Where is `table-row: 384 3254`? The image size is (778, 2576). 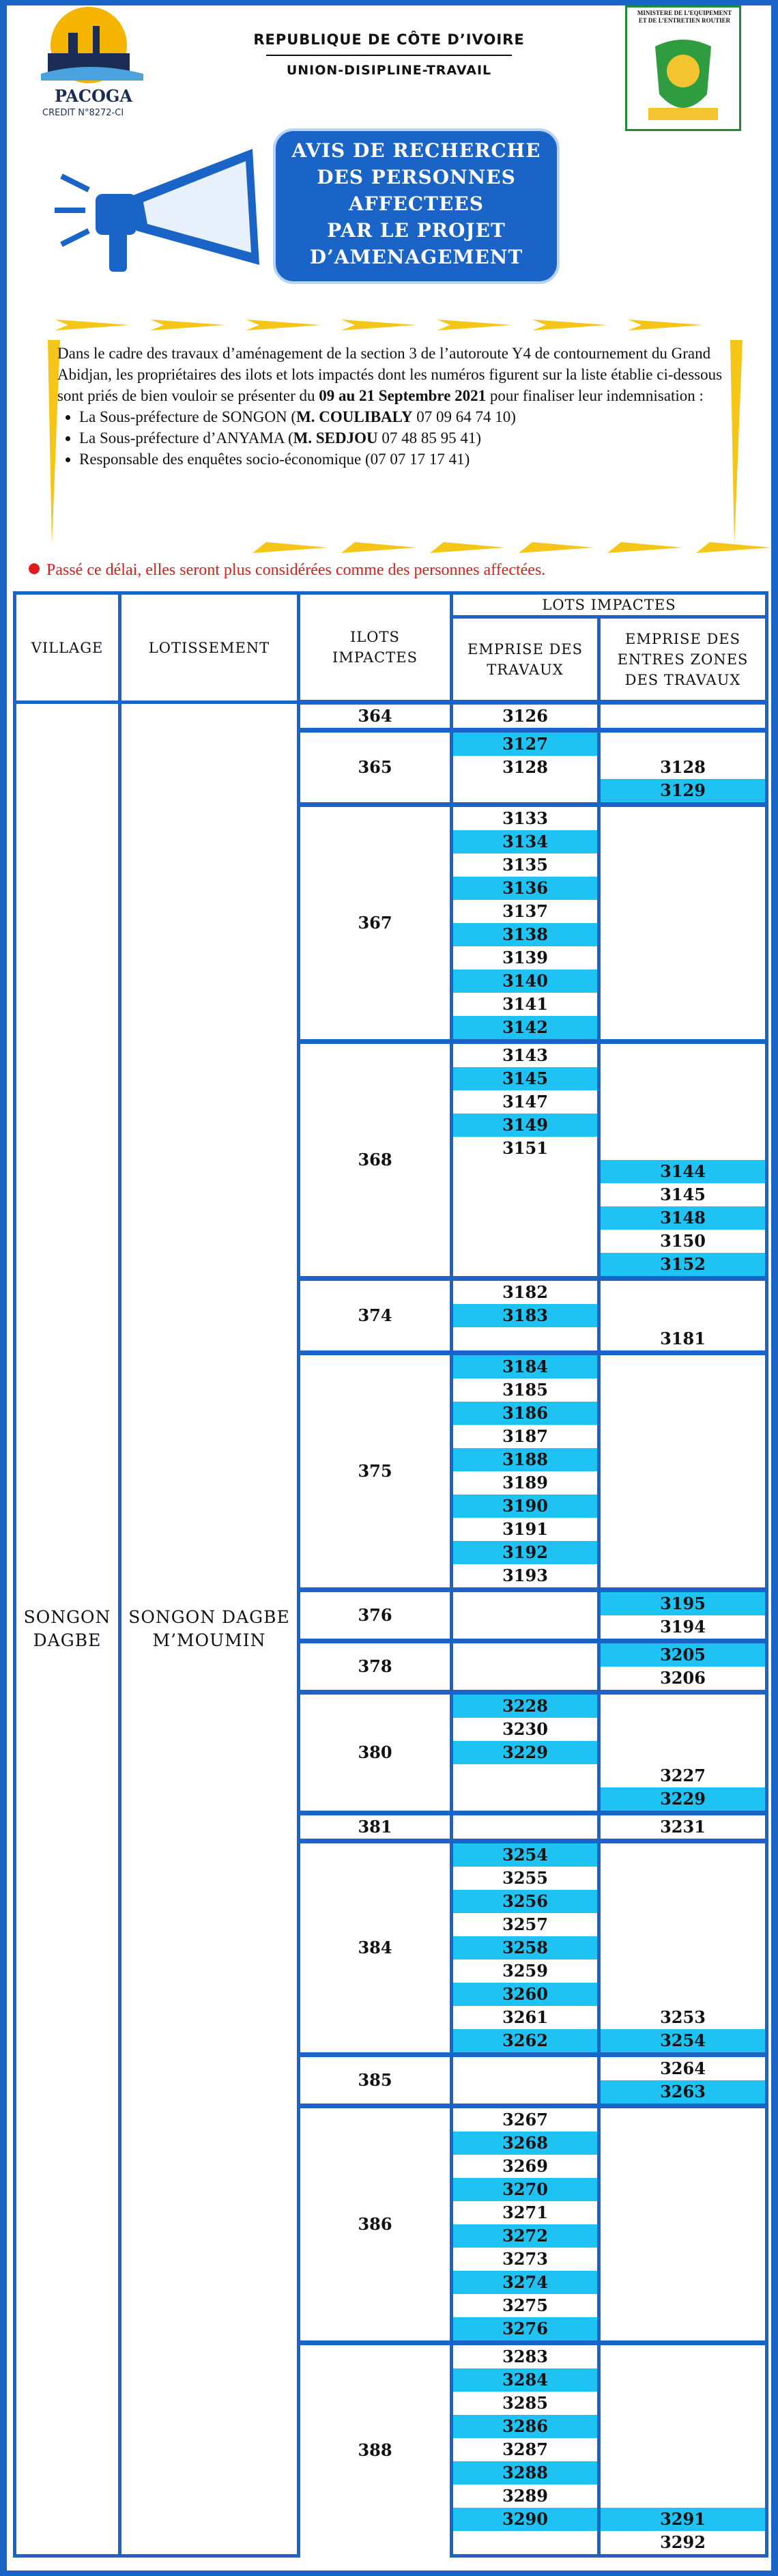 table-row: 384 3254 is located at coordinates (391, 1947).